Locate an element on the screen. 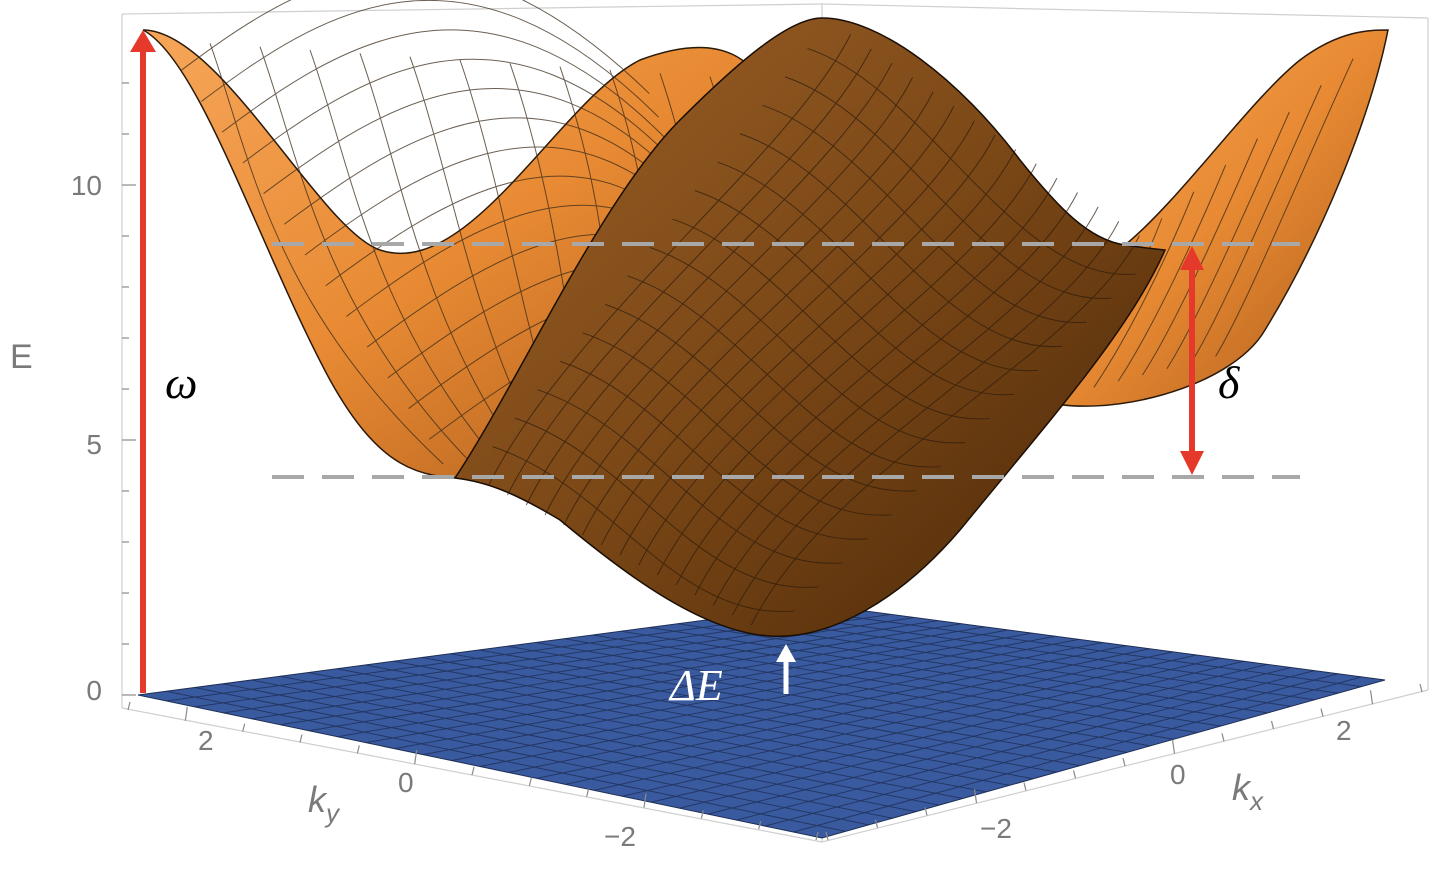  delta-label: δ is located at coordinates (1229, 382).